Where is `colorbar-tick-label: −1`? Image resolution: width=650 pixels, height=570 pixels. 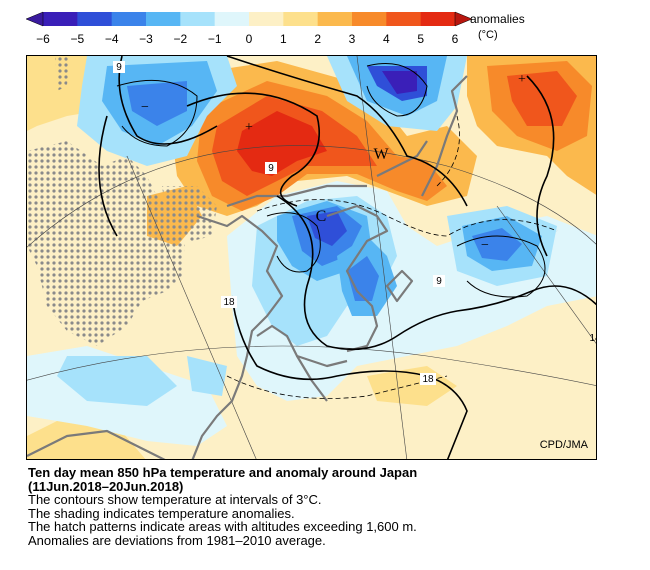 colorbar-tick-label: −1 is located at coordinates (215, 39).